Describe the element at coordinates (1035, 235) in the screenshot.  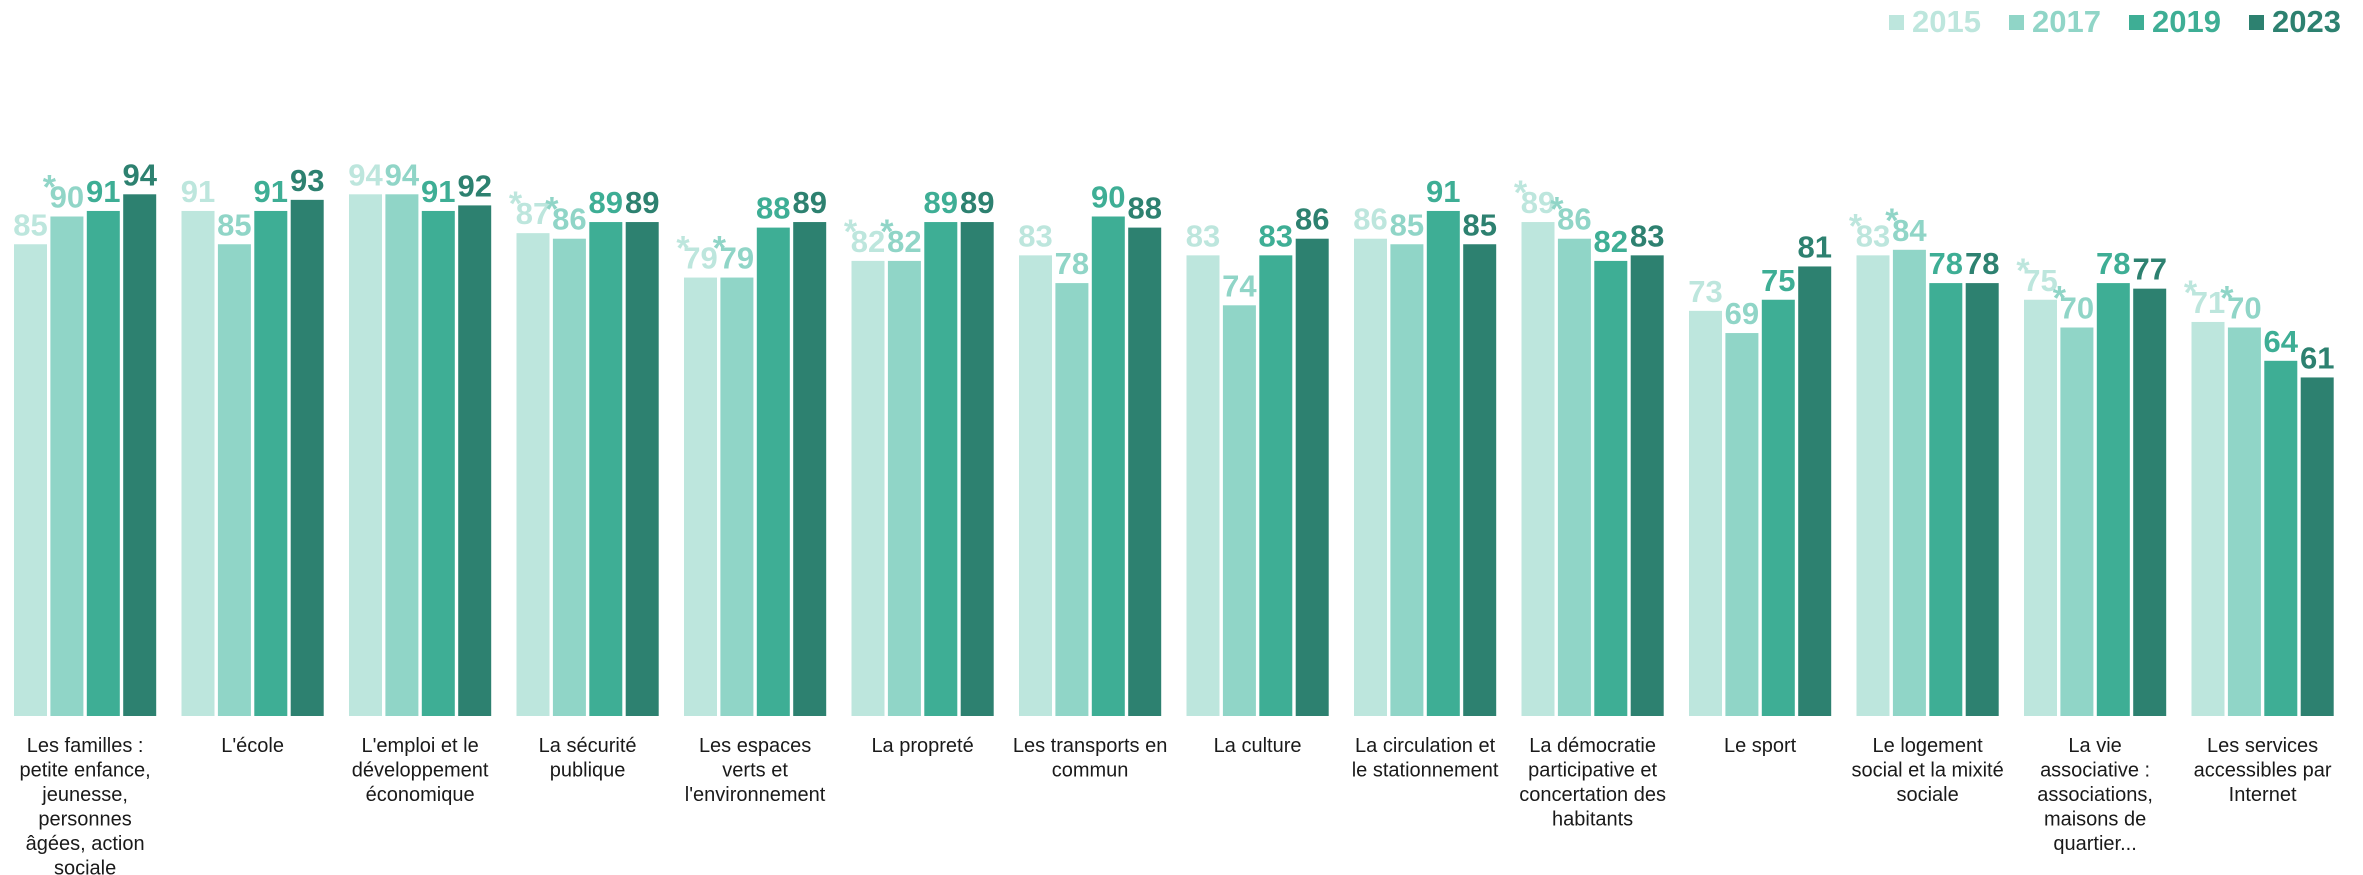
I see `value-label-2015-6: 83` at that location.